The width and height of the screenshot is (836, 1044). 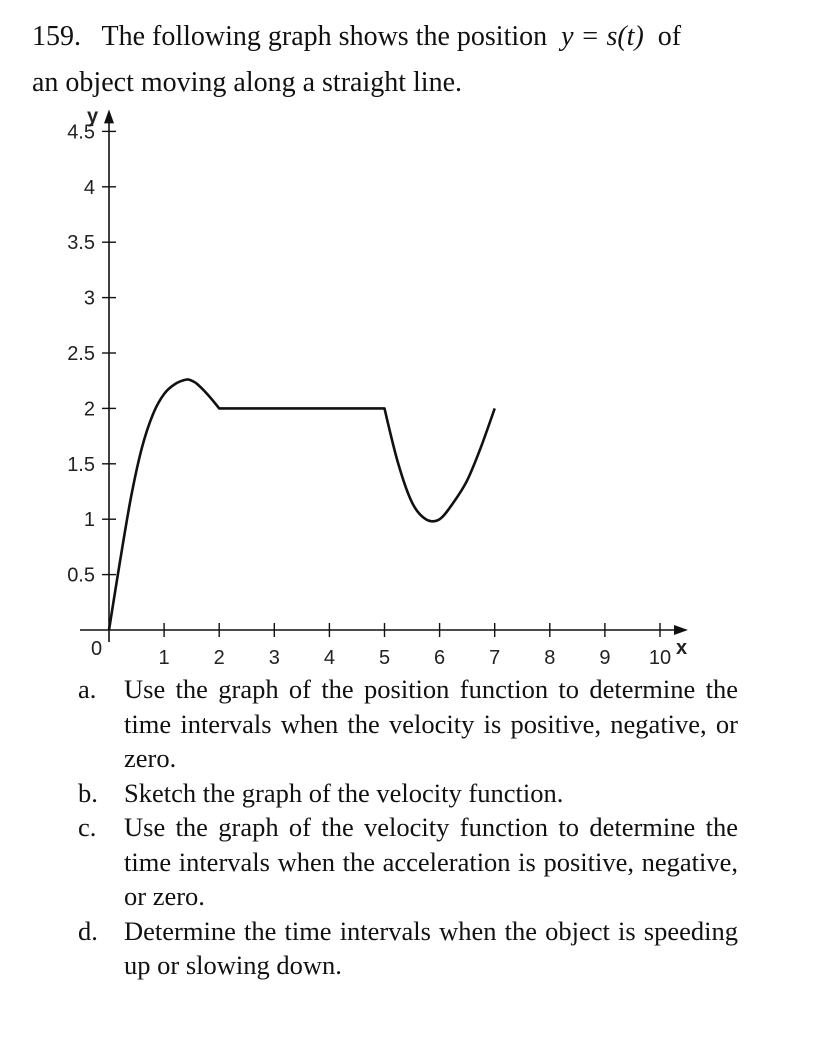 I want to click on x-tick-label: 2, so click(x=219, y=658).